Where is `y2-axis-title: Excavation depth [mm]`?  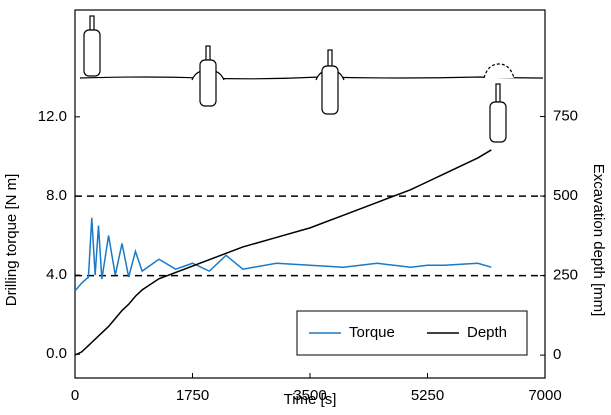 y2-axis-title: Excavation depth [mm] is located at coordinates (598, 240).